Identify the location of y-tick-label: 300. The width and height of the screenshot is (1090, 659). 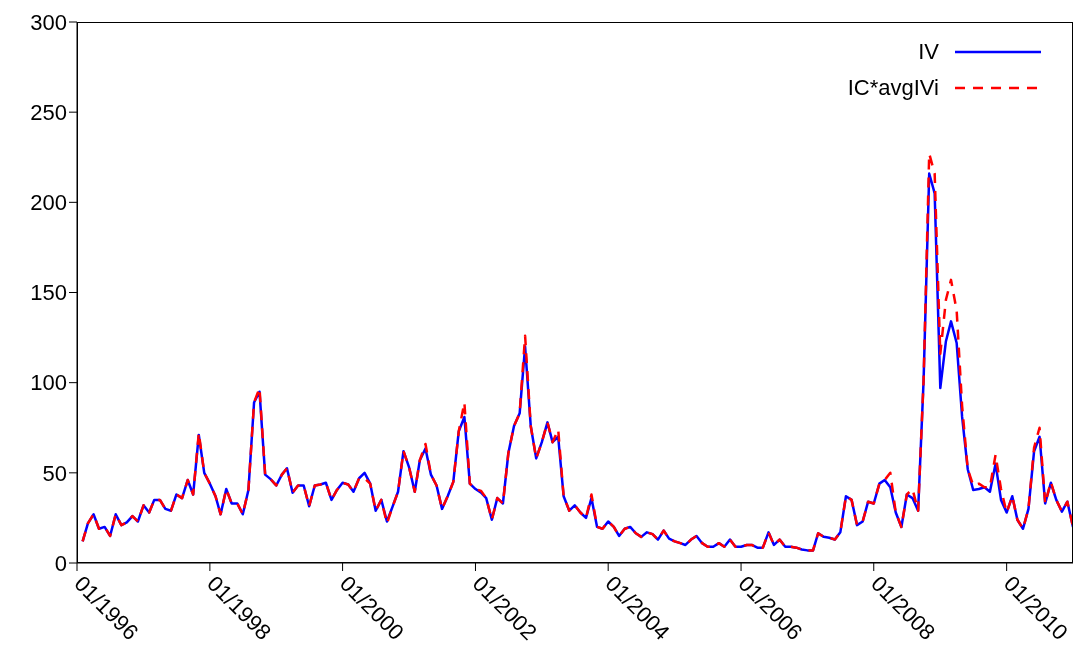
(48, 22).